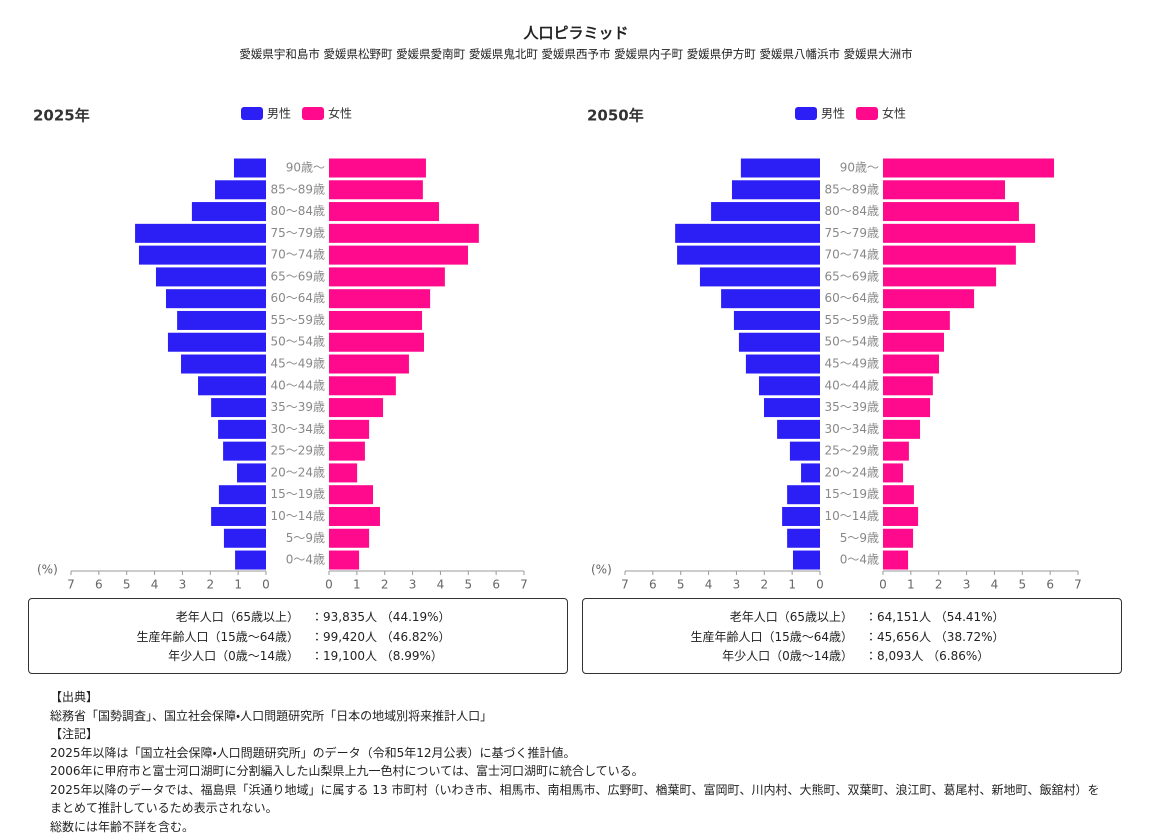 This screenshot has width=1152, height=836. What do you see at coordinates (851, 342) in the screenshot?
I see `category-label: 50〜54歳` at bounding box center [851, 342].